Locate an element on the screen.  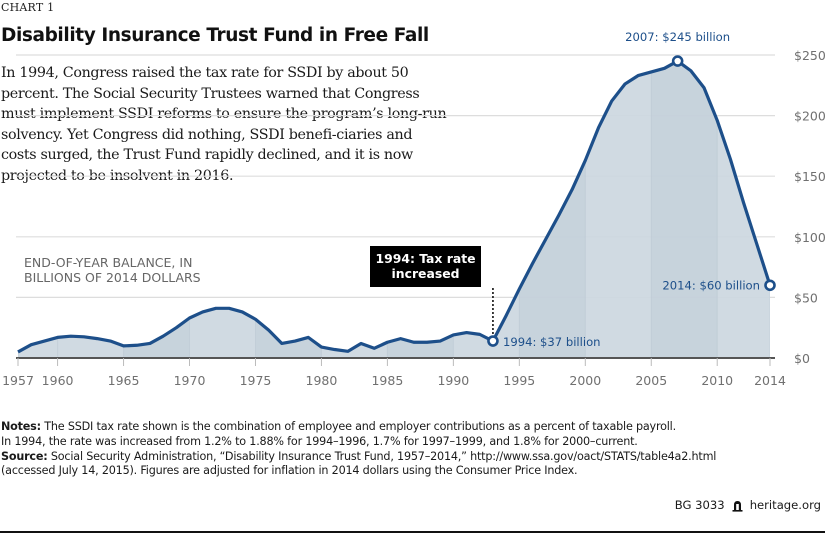
x-tick-label: 1990 is located at coordinates (453, 380).